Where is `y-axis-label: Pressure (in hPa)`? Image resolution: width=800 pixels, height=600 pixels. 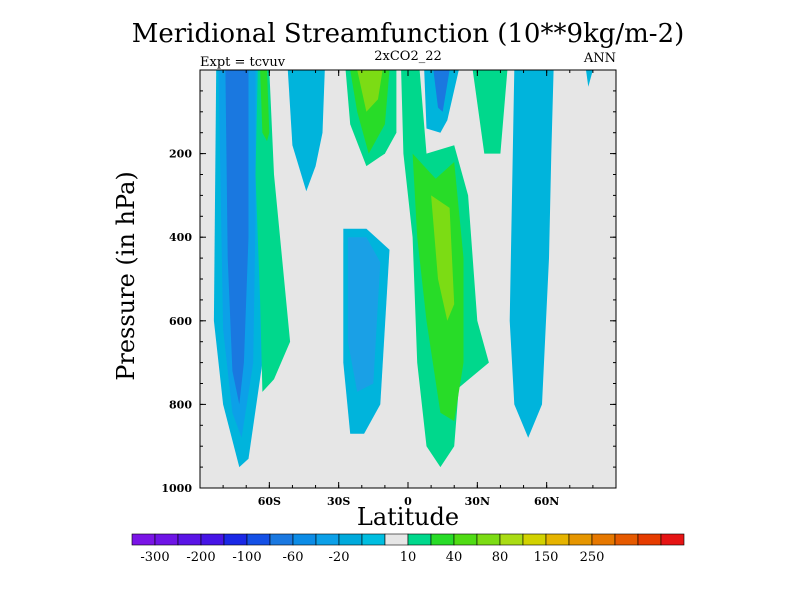 y-axis-label: Pressure (in hPa) is located at coordinates (126, 276).